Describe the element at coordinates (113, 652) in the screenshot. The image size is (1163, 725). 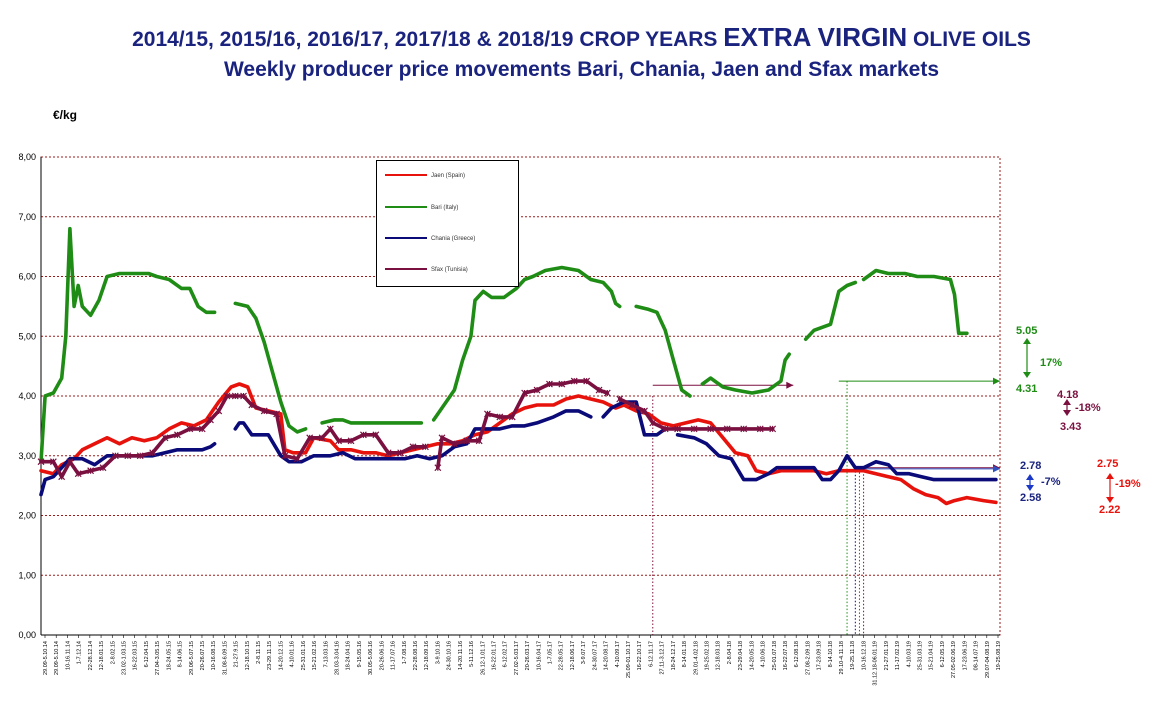
I see `x-tick-label: 2-8.02.15` at that location.